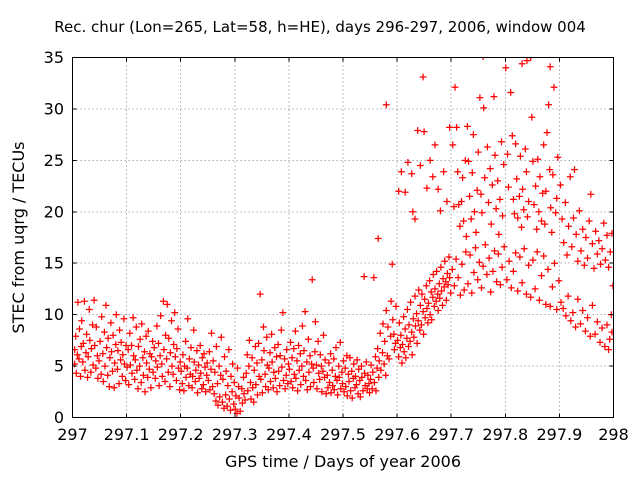 This screenshot has height=480, width=640. Describe the element at coordinates (54, 108) in the screenshot. I see `y-tick-label: 30` at that location.